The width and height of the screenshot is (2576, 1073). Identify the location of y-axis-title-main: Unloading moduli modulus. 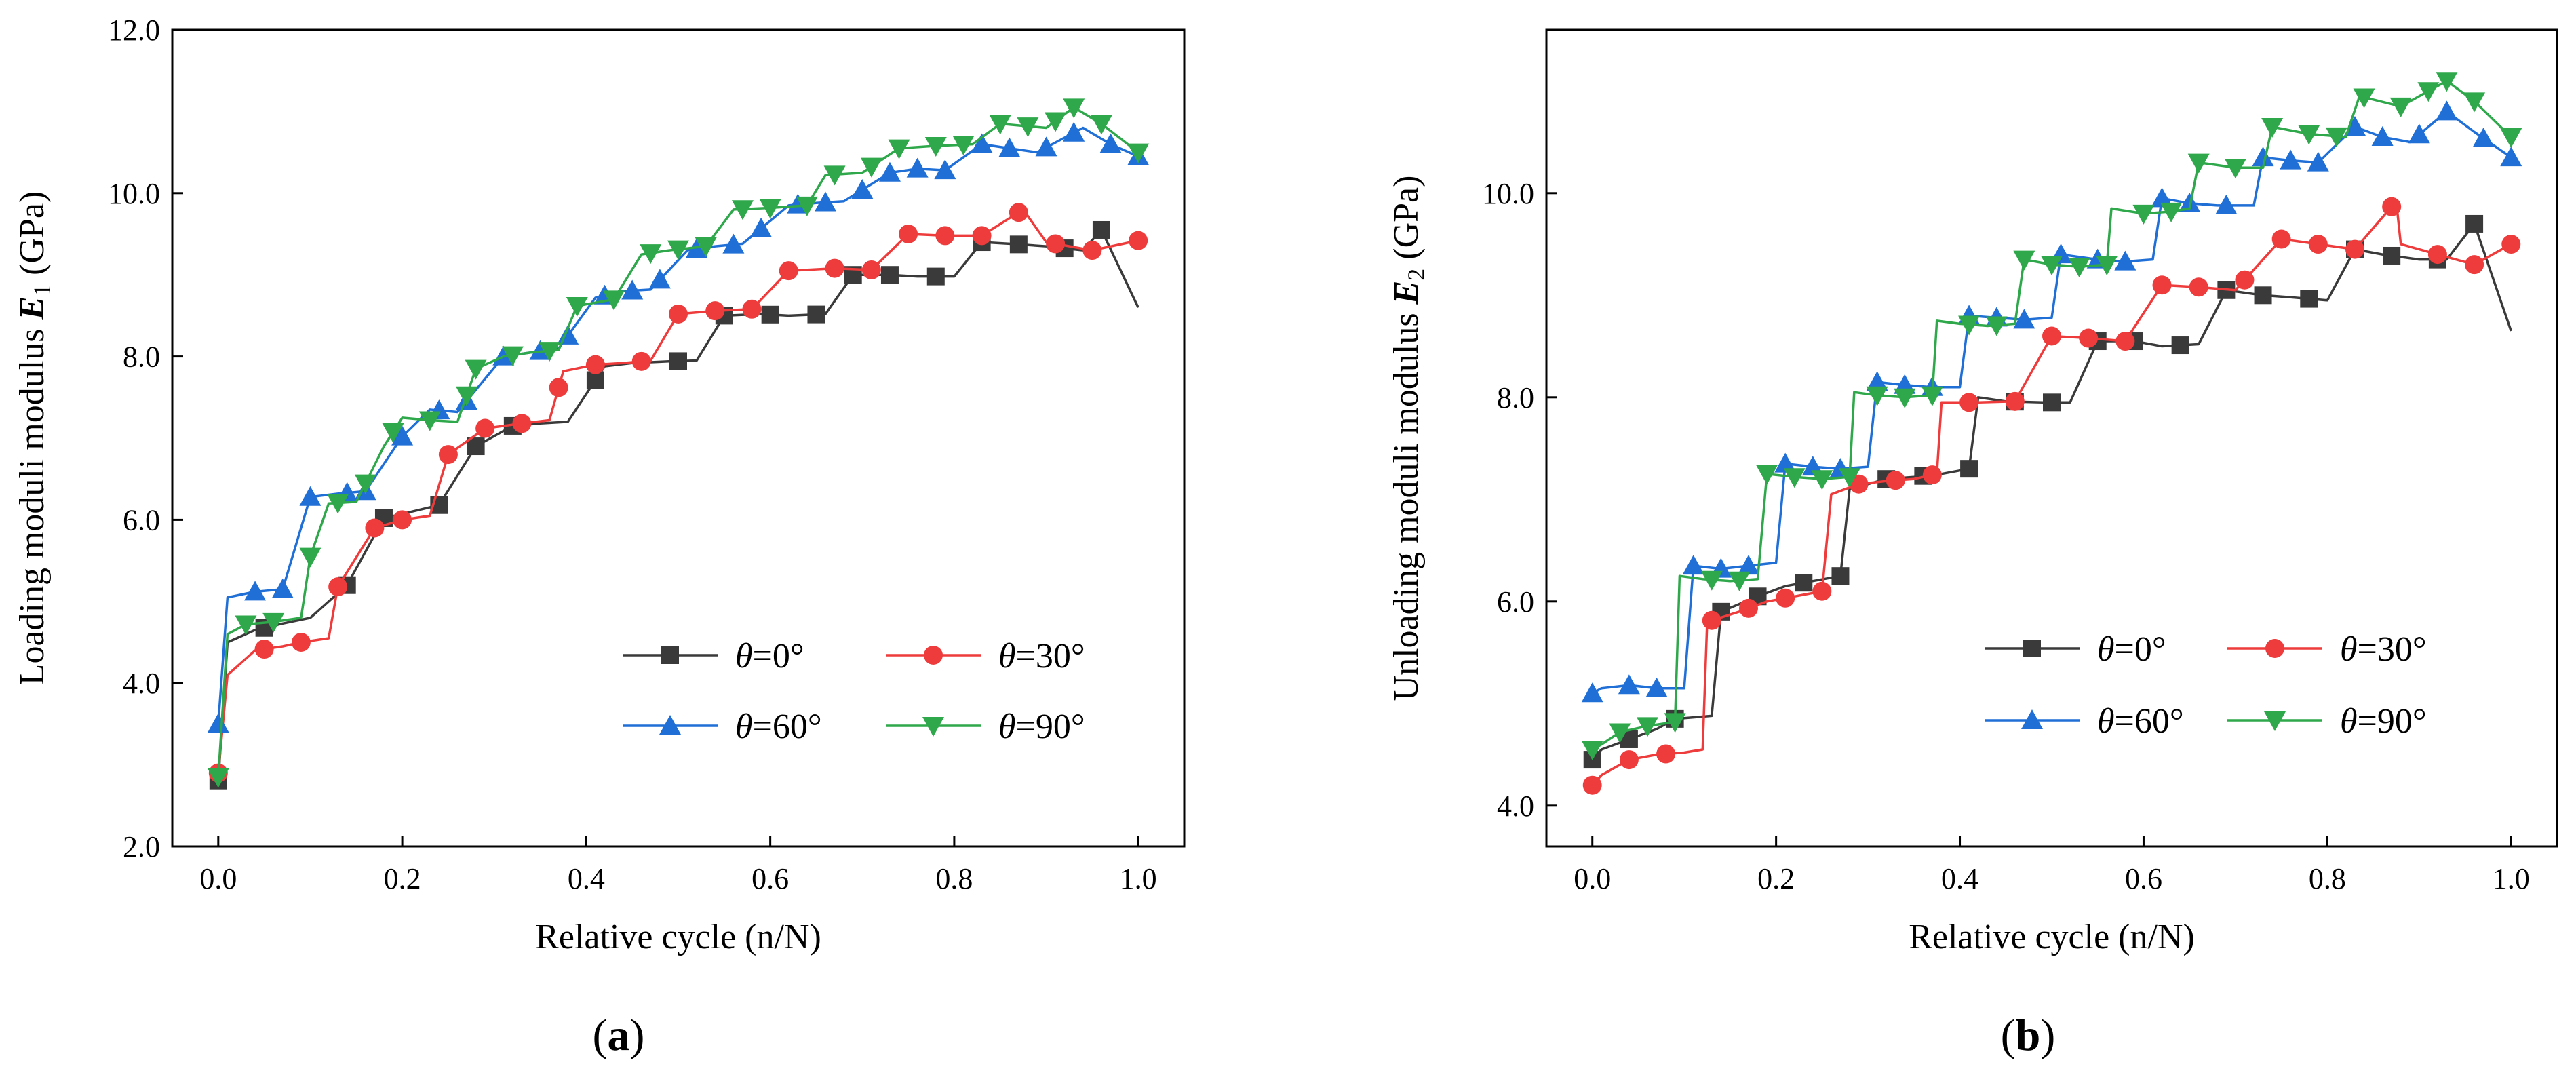
(1406, 502).